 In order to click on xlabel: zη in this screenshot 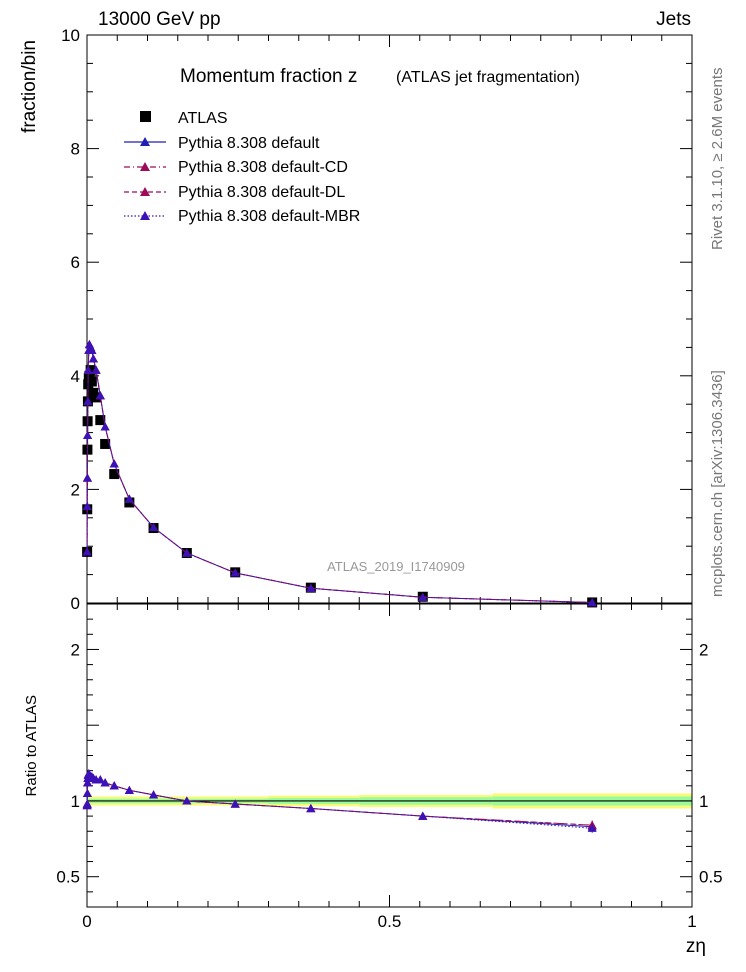, I will do `click(696, 946)`.